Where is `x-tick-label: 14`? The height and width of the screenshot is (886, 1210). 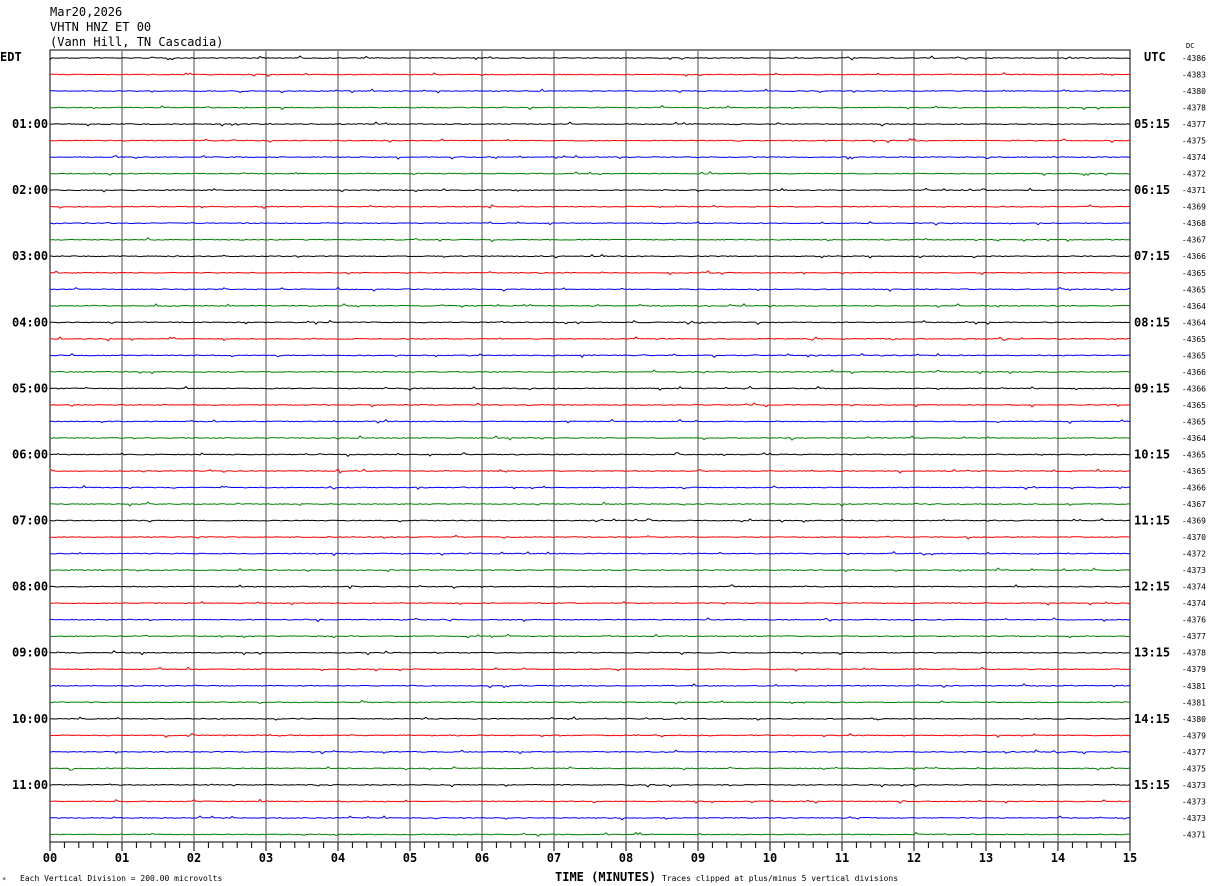
x-tick-label: 14 is located at coordinates (1058, 858).